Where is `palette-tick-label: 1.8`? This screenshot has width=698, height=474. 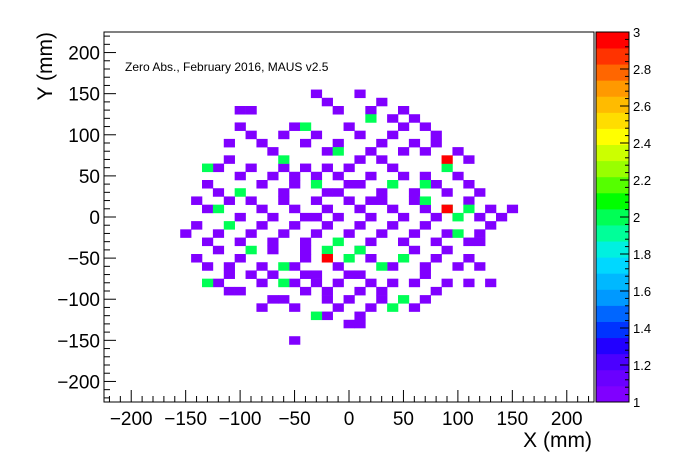
palette-tick-label: 1.8 is located at coordinates (642, 254).